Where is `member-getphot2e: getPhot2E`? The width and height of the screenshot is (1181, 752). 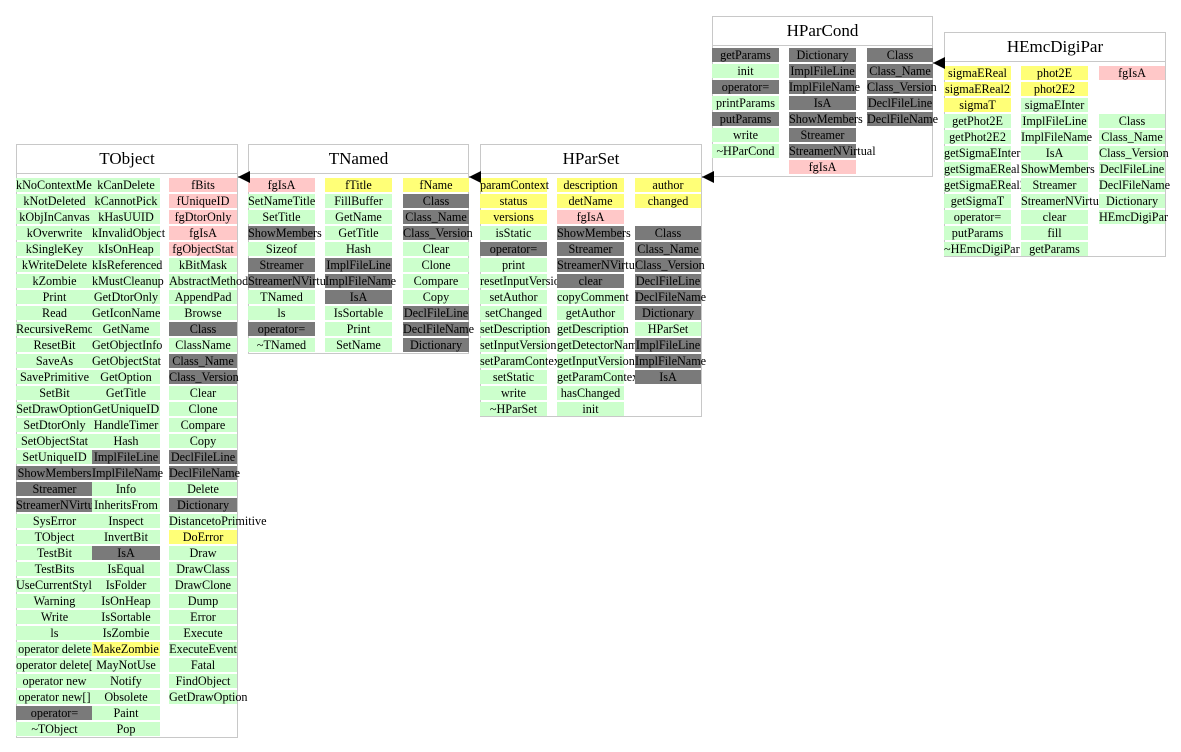
member-getphot2e: getPhot2E is located at coordinates (977, 121).